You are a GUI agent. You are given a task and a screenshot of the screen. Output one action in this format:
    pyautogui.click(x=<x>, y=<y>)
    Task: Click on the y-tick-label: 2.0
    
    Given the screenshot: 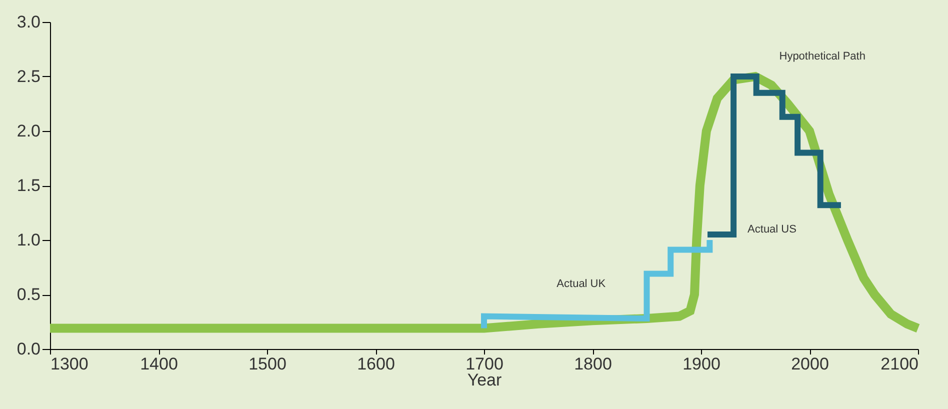 What is the action you would take?
    pyautogui.click(x=28, y=131)
    